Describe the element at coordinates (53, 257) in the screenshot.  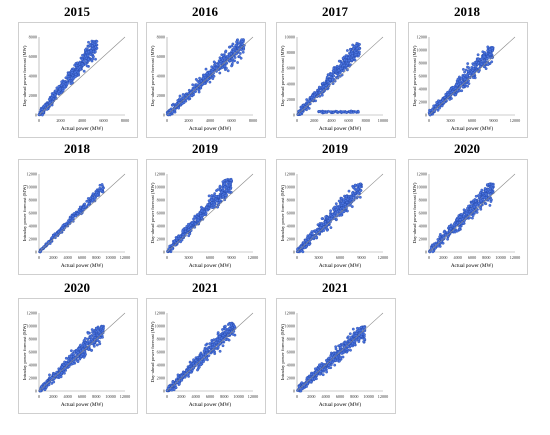
I see `x-tick-label: 2000` at that location.